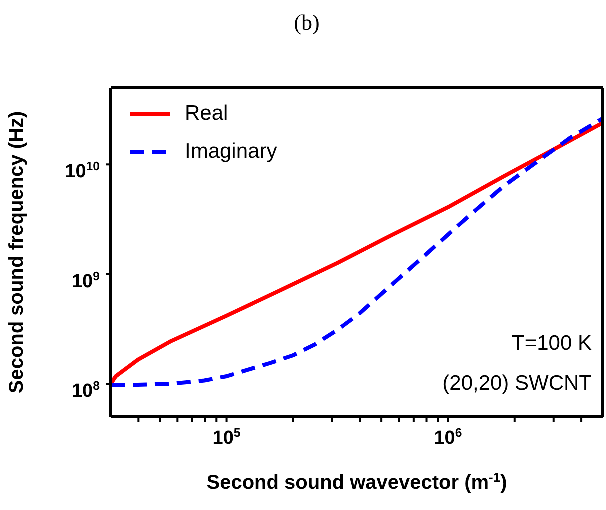 The height and width of the screenshot is (510, 606). Describe the element at coordinates (86, 280) in the screenshot. I see `y-tick-label: 10$^{9}$` at that location.